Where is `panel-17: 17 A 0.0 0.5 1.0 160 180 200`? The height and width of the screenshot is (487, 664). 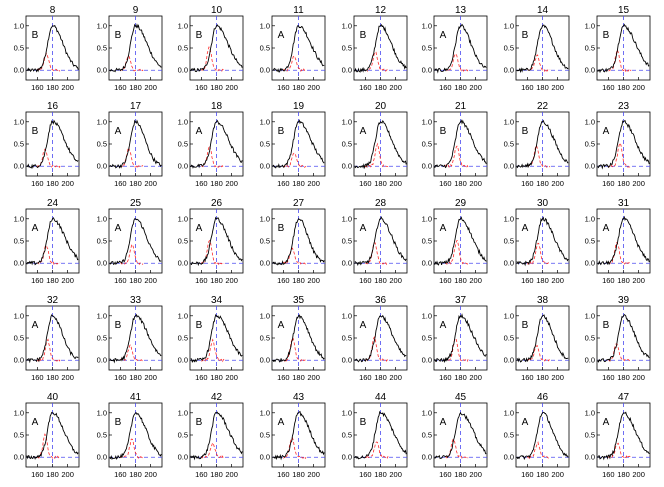
panel-17: 17 A 0.0 0.5 1.0 160 180 200 is located at coordinates (130, 144).